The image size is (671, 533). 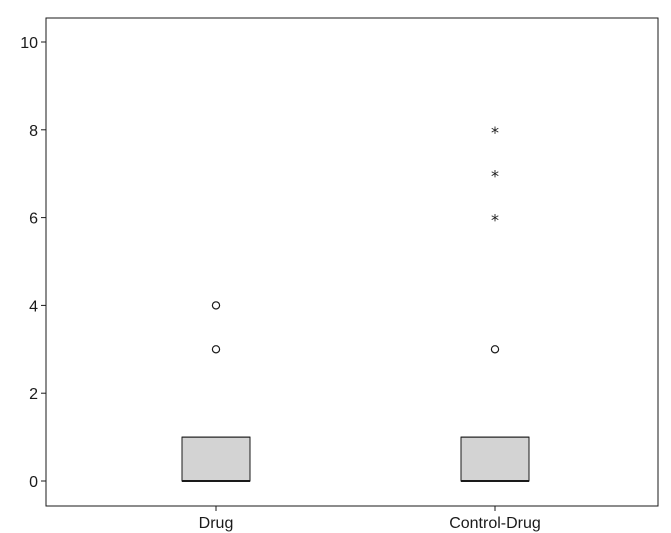 What do you see at coordinates (33, 219) in the screenshot?
I see `y-tick-label-6: 6` at bounding box center [33, 219].